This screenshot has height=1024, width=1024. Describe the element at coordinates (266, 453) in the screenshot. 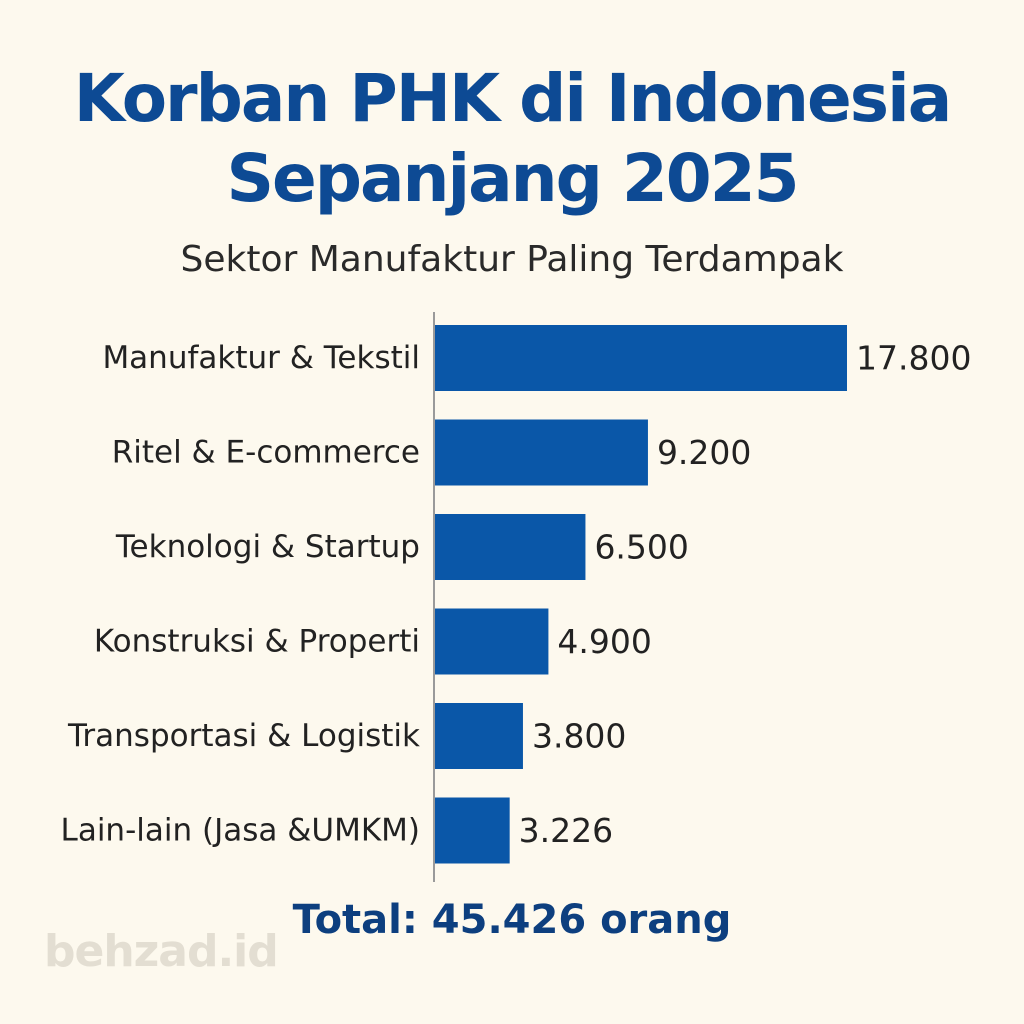

I see `category-label: Ritel & E-commerce` at that location.